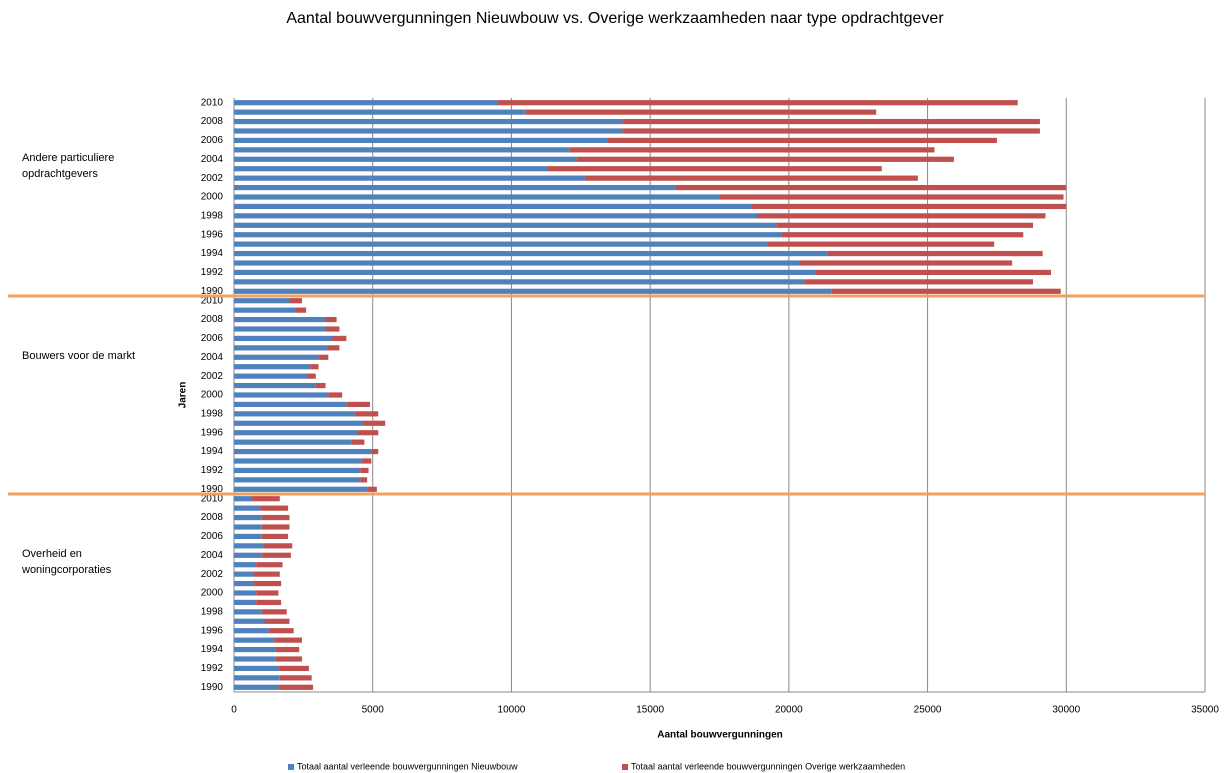 The height and width of the screenshot is (773, 1229). I want to click on y-tick-label: 2000, so click(212, 395).